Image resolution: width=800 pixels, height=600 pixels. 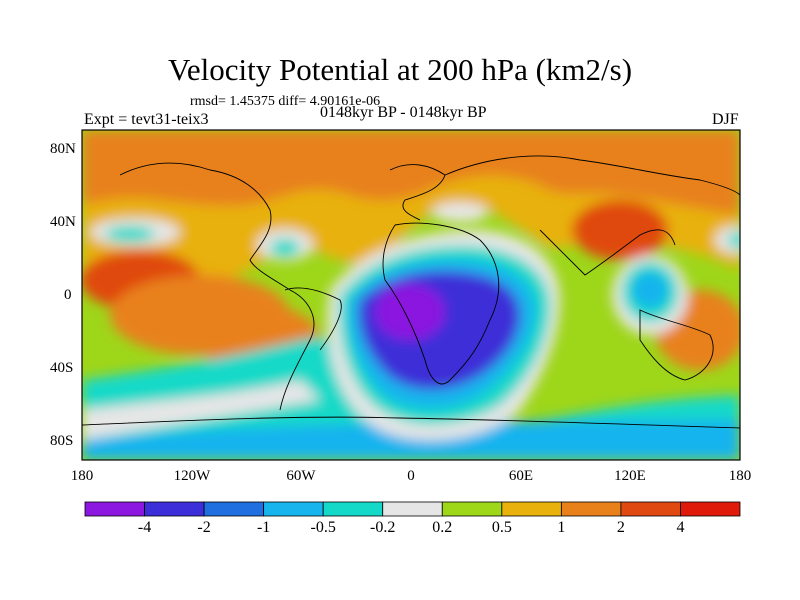 What do you see at coordinates (680, 527) in the screenshot?
I see `colorbar-label: 4` at bounding box center [680, 527].